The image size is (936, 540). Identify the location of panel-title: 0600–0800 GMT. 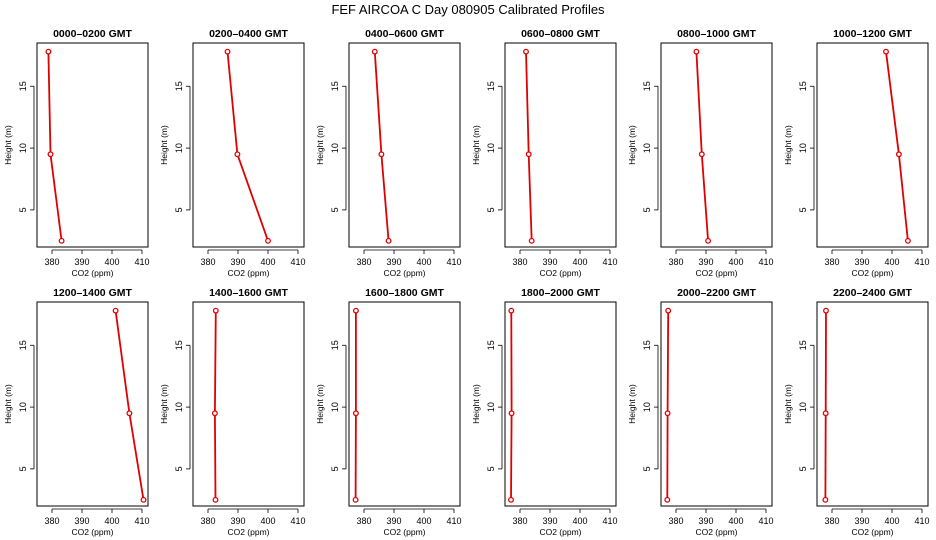
(560, 34).